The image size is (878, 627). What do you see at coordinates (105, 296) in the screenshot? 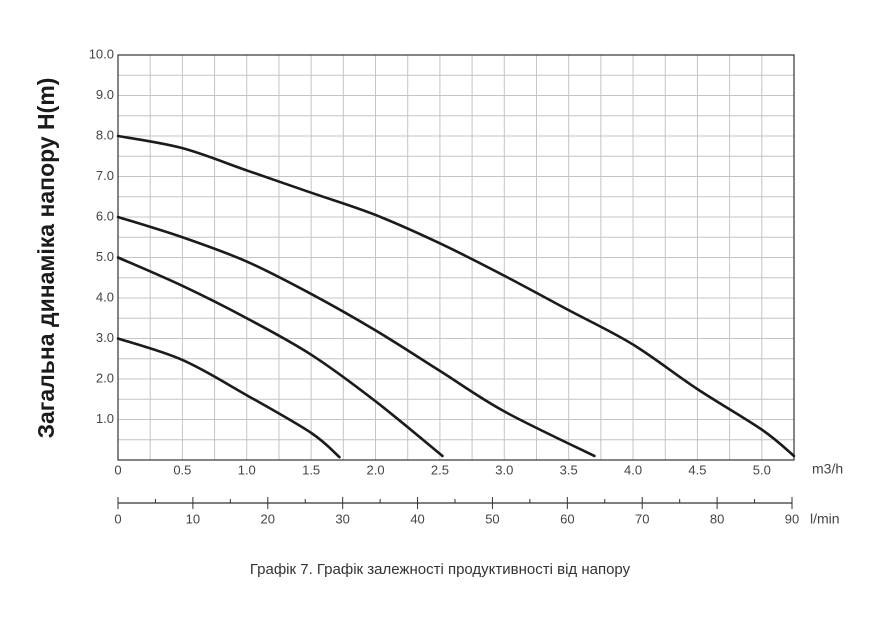
I see `y-tick-label: 4.0` at bounding box center [105, 296].